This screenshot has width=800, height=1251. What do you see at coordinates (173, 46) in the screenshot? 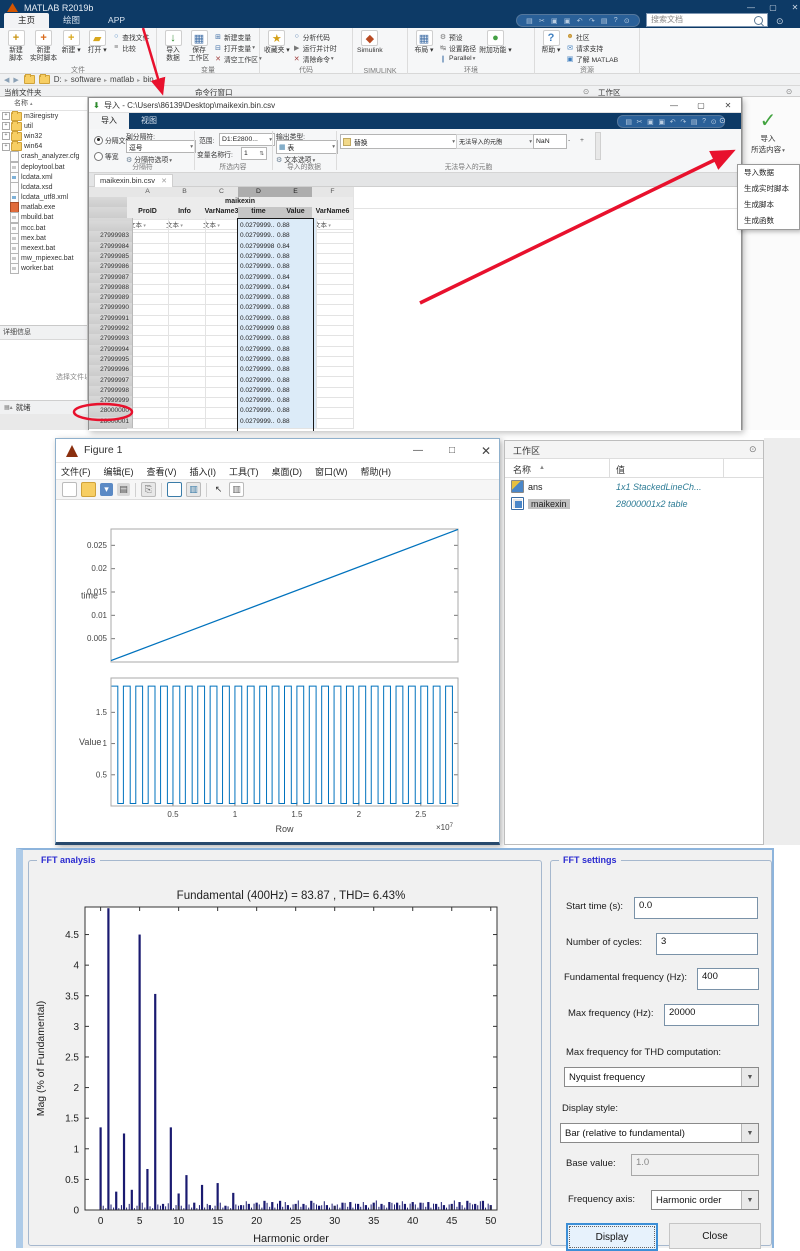
I see `ribbon-button-import-data: ↓ 导入 数据` at bounding box center [173, 46].